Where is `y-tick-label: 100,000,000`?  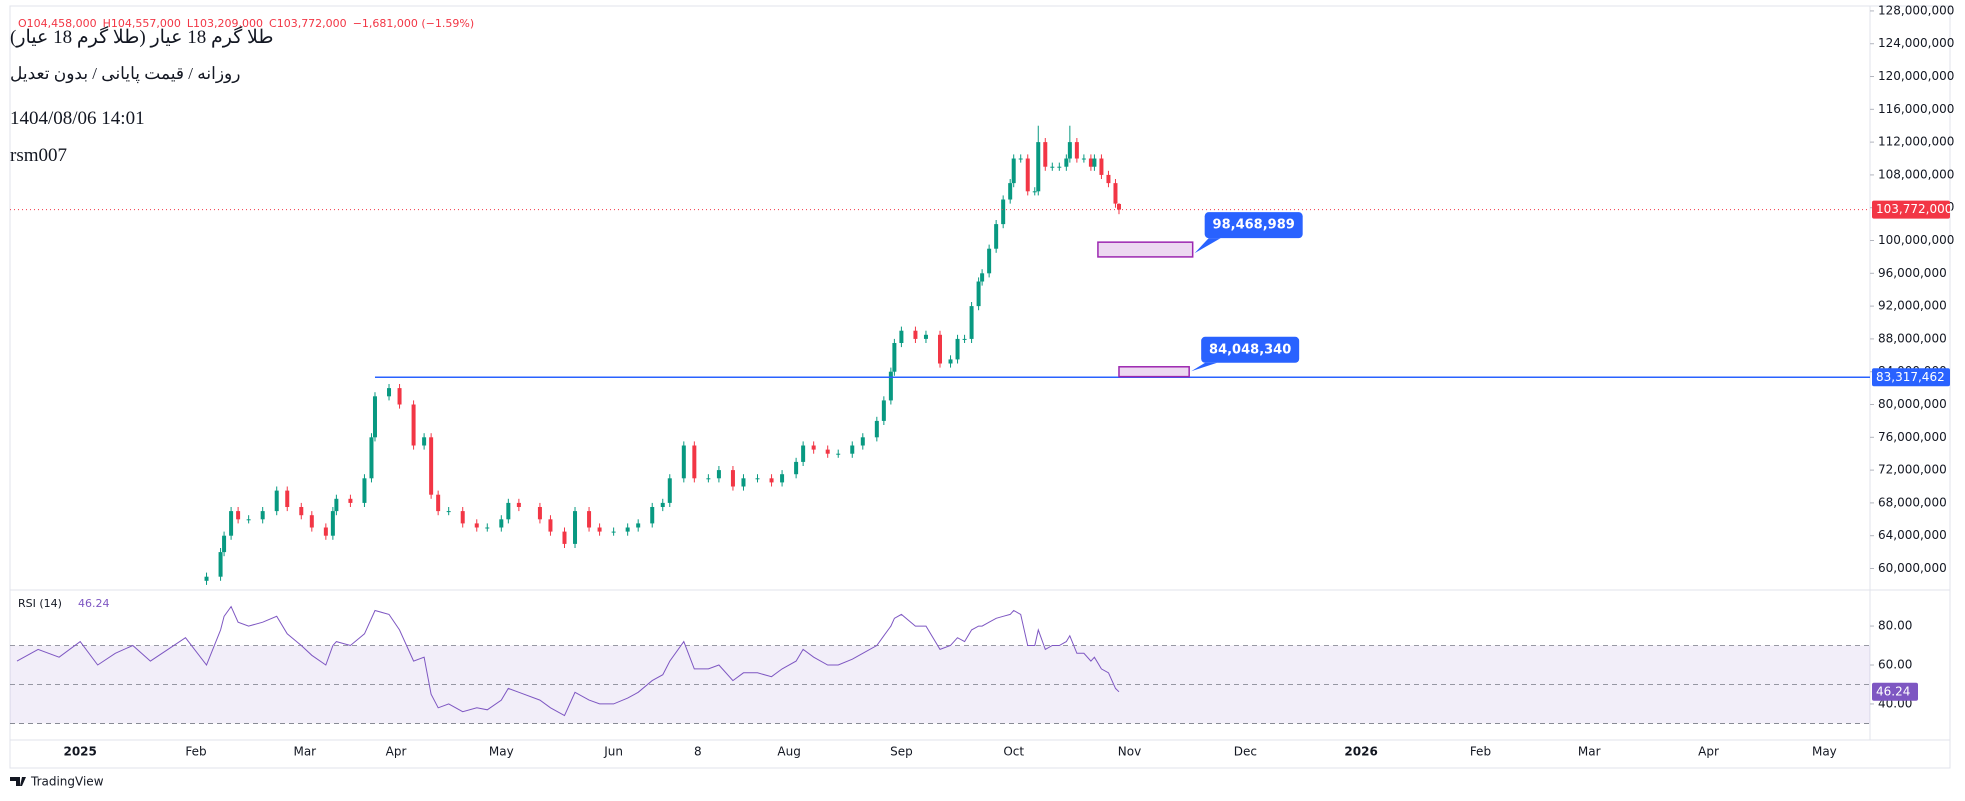
y-tick-label: 100,000,000 is located at coordinates (1916, 240).